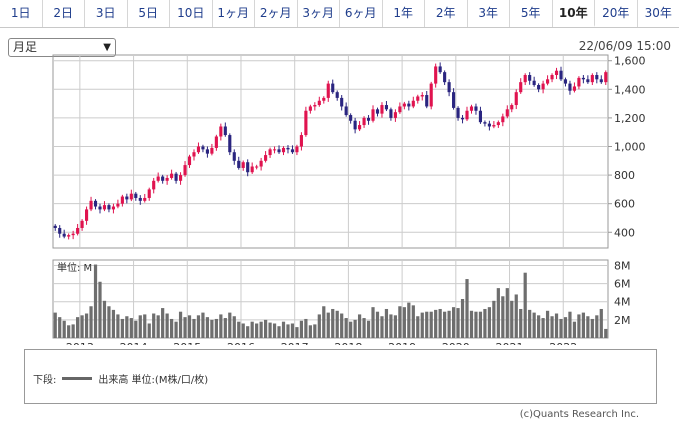  Describe the element at coordinates (404, 13) in the screenshot. I see `tab-9: 1年` at that location.